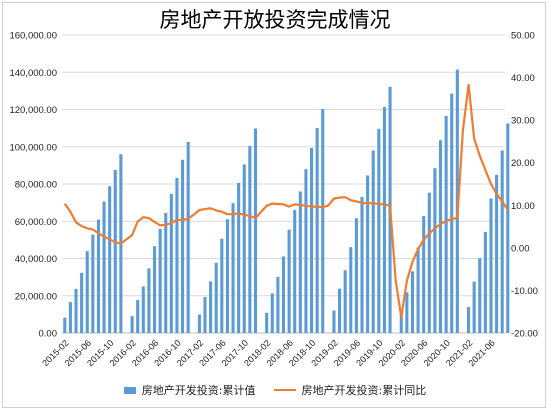 This screenshot has width=550, height=412. I want to click on left-tick-label: 20,000.00, so click(36, 296).